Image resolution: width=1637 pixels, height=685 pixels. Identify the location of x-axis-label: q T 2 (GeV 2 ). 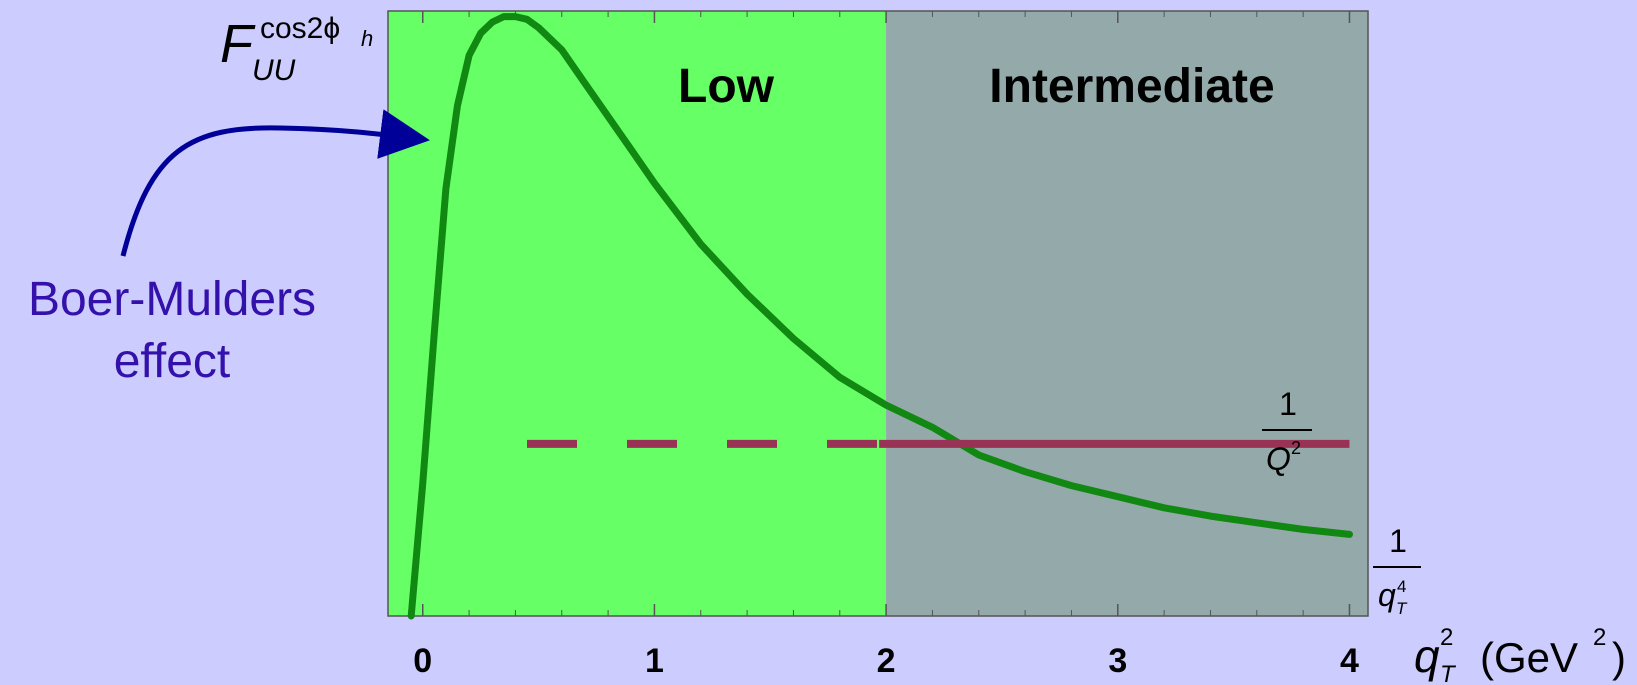
(1520, 654).